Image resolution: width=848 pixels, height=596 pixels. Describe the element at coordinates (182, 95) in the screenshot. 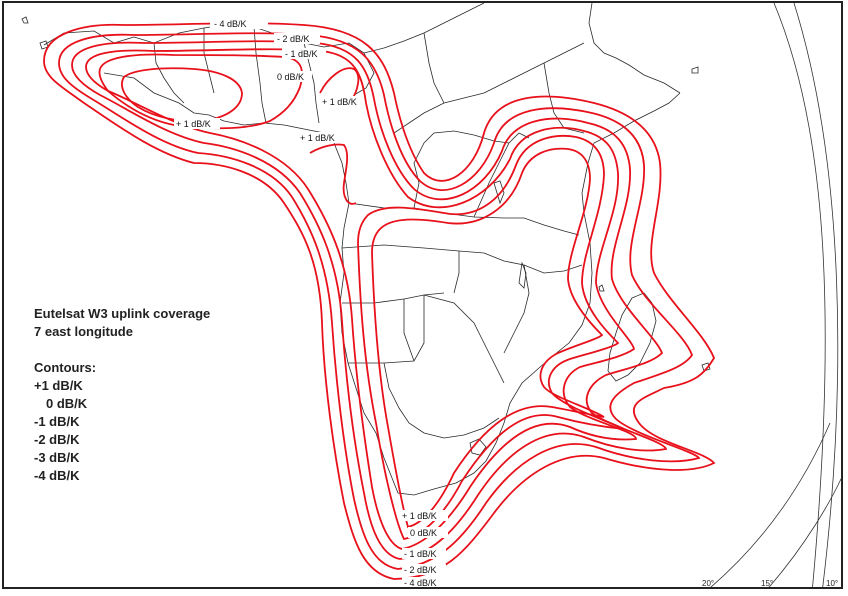

I see `contour-plus1-north-a` at that location.